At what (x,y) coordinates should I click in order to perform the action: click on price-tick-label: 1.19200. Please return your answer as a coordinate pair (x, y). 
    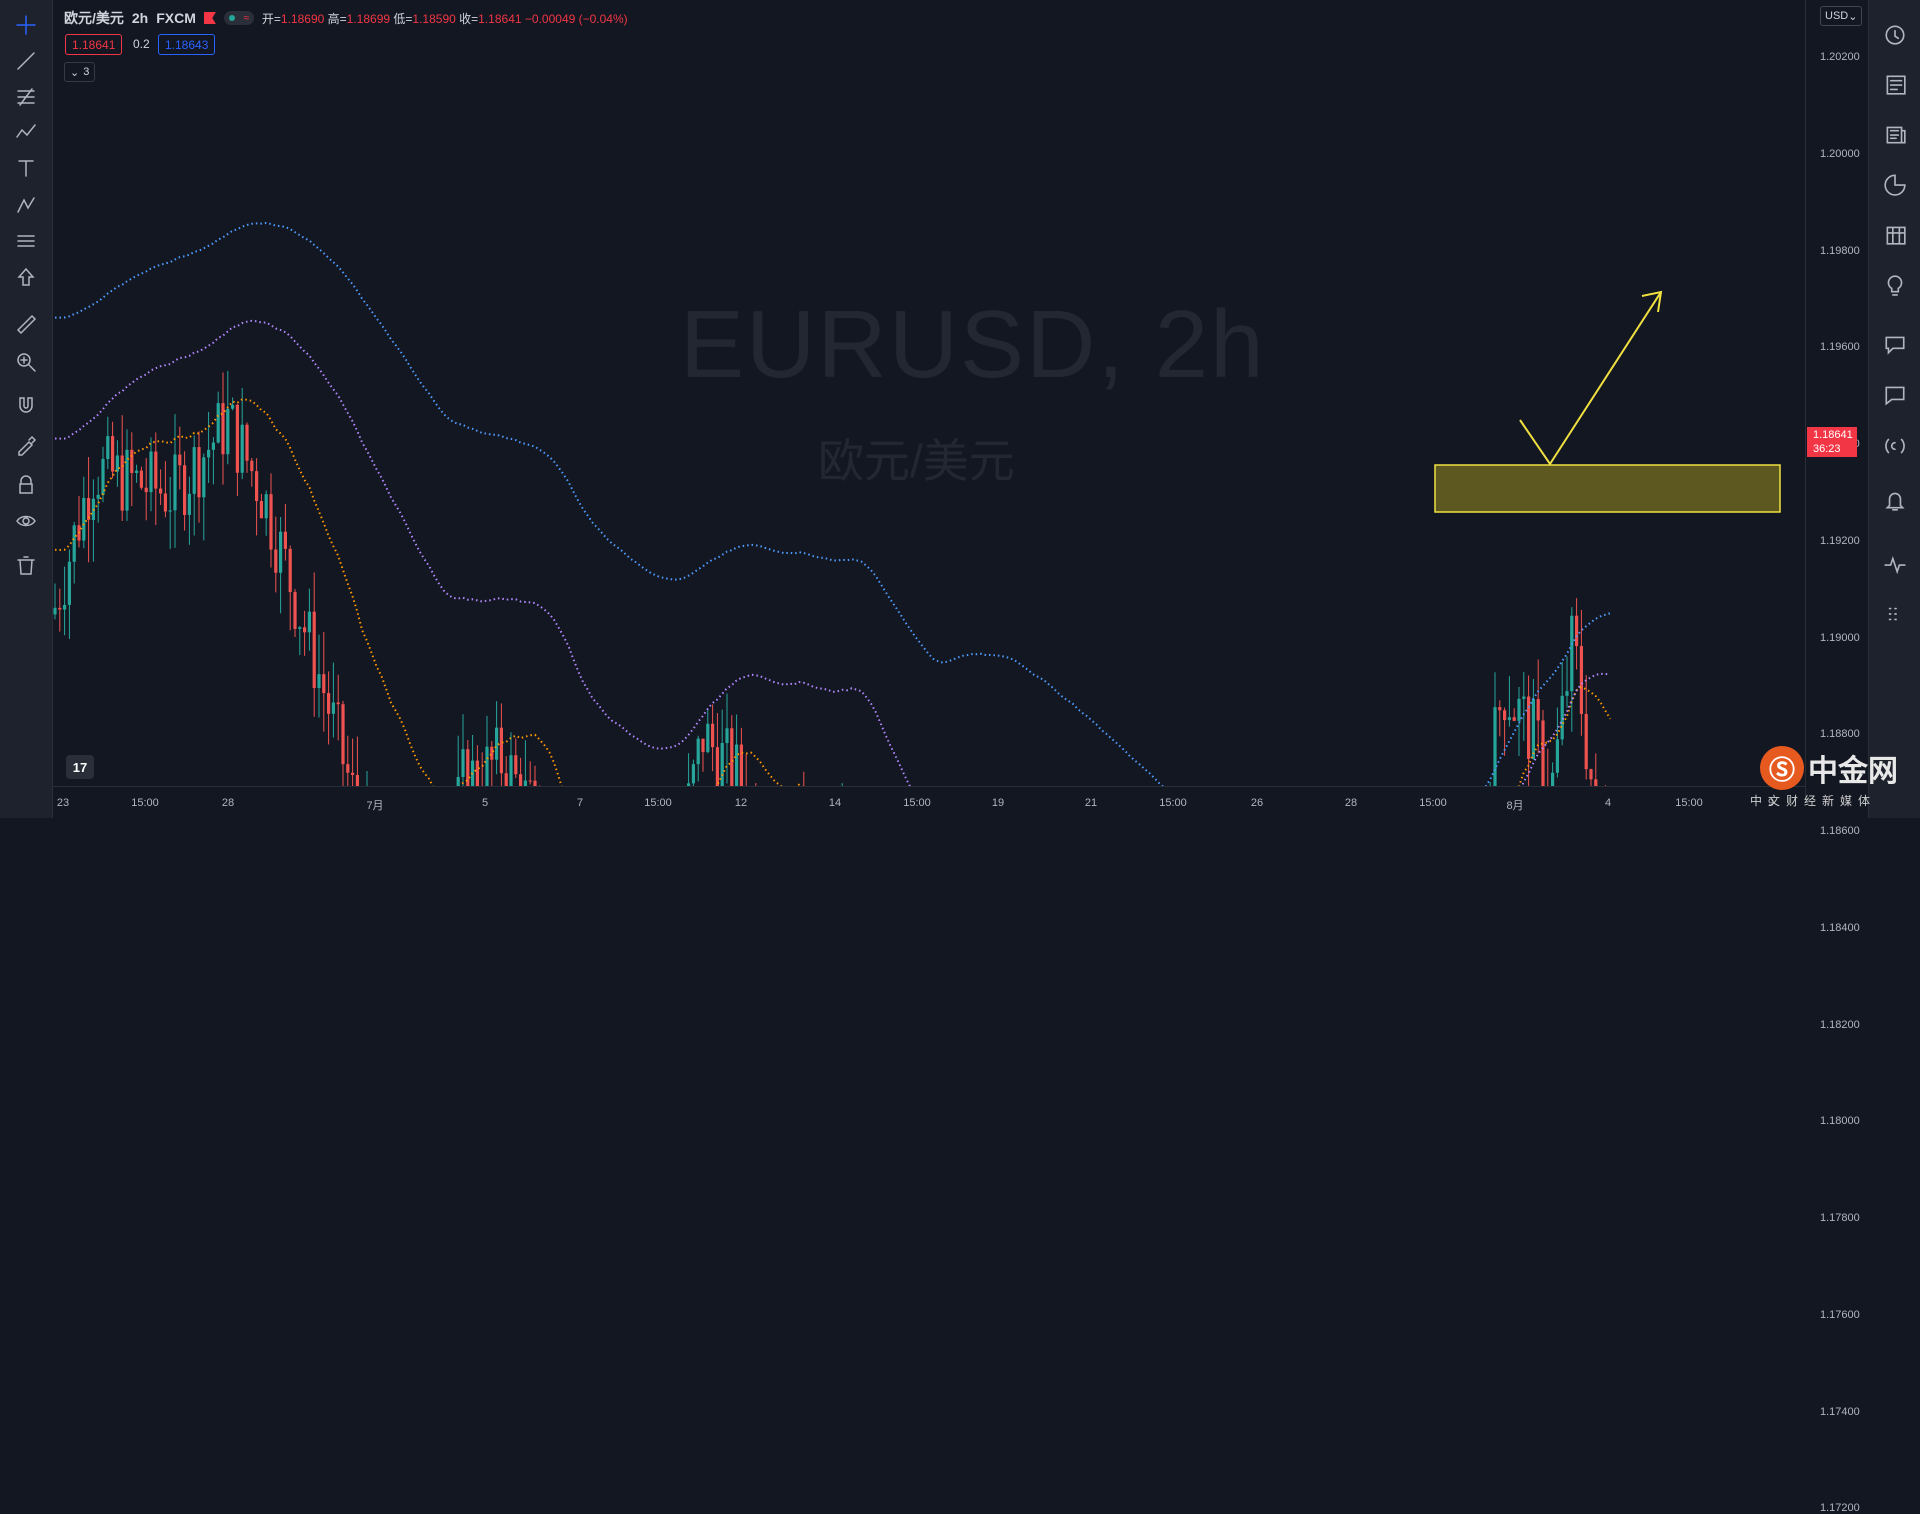
    Looking at the image, I should click on (1840, 540).